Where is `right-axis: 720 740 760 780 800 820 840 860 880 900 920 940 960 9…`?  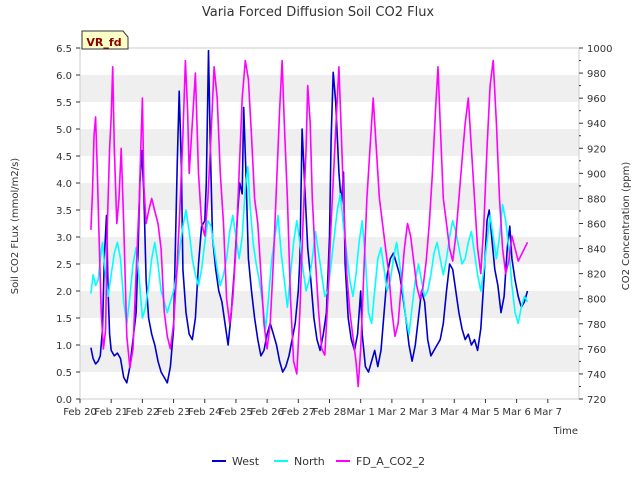
right-axis: 720 740 760 780 800 820 840 860 880 900 920 940 960 9… is located at coordinates (595, 225).